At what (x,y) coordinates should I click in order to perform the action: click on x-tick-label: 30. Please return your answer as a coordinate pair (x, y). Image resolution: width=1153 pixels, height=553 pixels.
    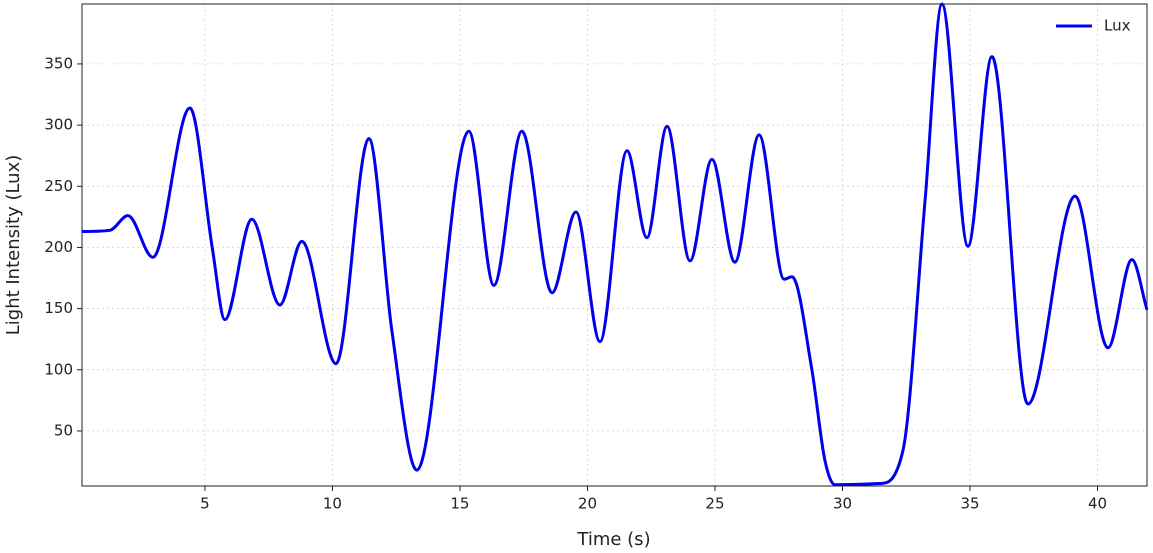
    Looking at the image, I should click on (842, 504).